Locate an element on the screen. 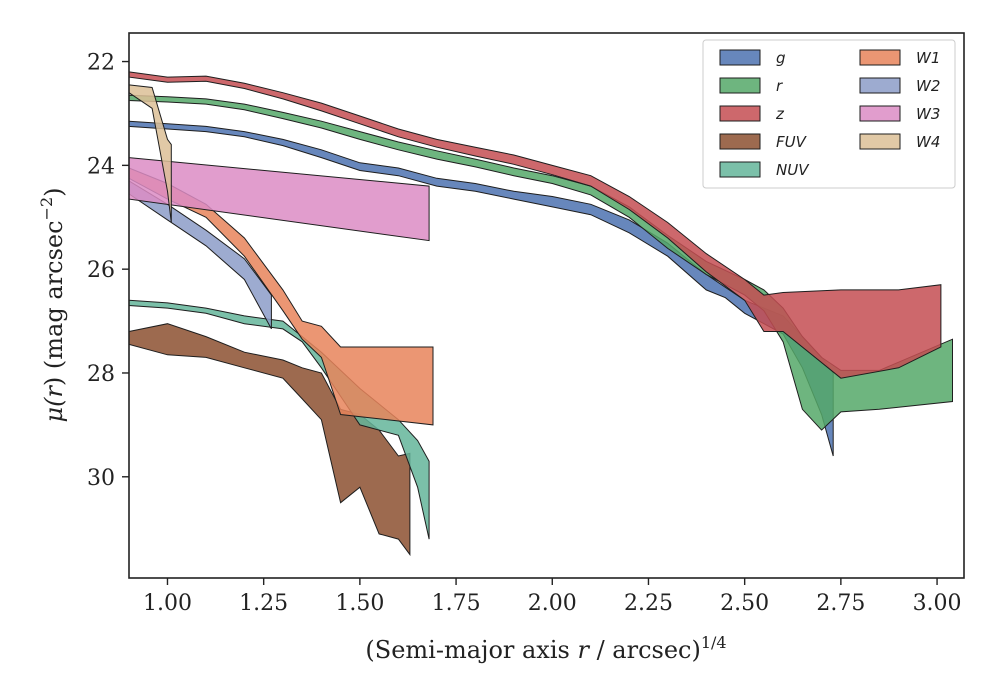 This screenshot has width=1000, height=700. legend-swatch-w4 is located at coordinates (880, 141).